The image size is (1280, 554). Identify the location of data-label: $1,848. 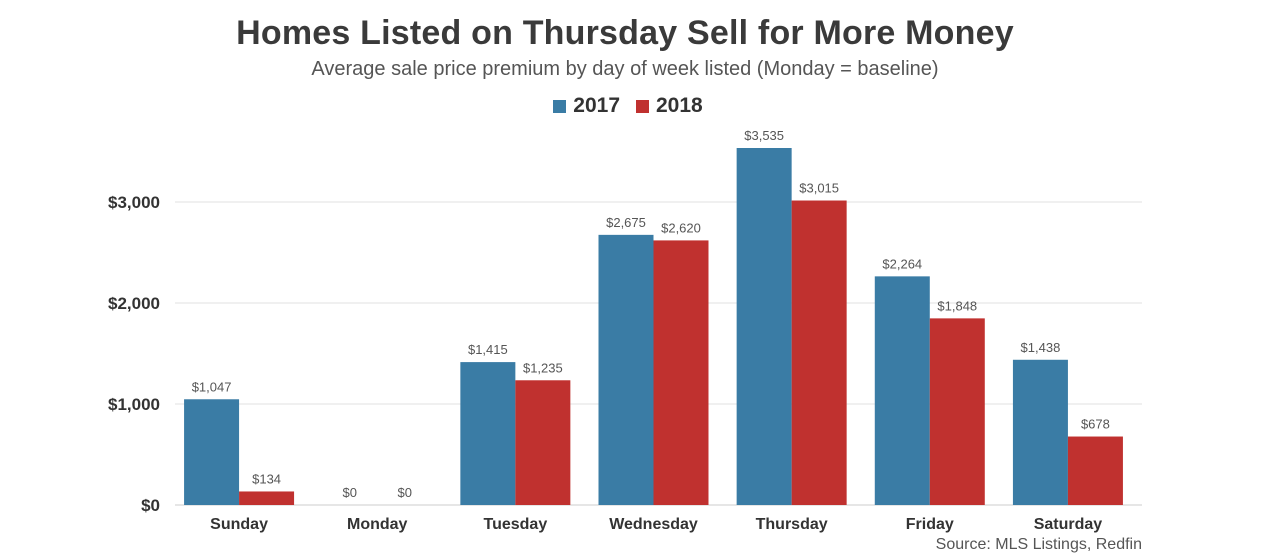
(957, 305).